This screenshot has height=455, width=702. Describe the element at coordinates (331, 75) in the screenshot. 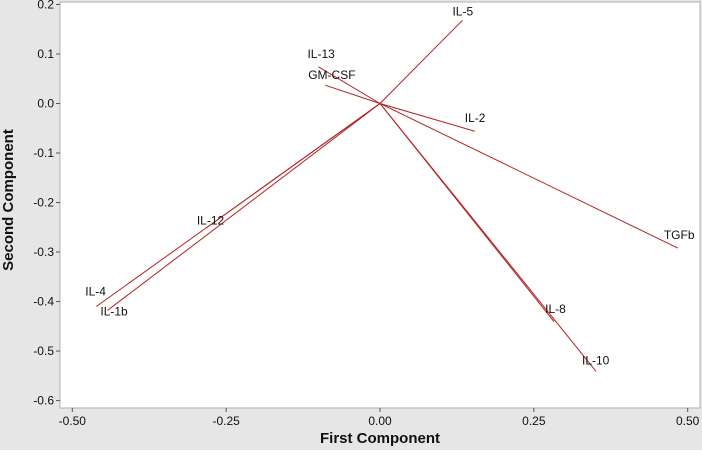

I see `loading-vector-label: GM-CSF` at that location.